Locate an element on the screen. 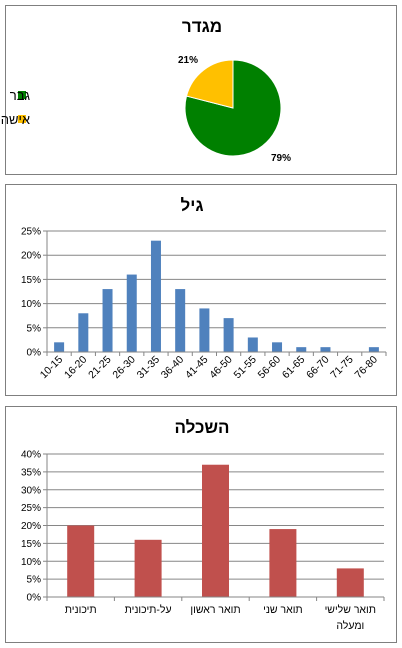 The width and height of the screenshot is (402, 648). age-xtick-label-0: 10-15 is located at coordinates (52, 368).